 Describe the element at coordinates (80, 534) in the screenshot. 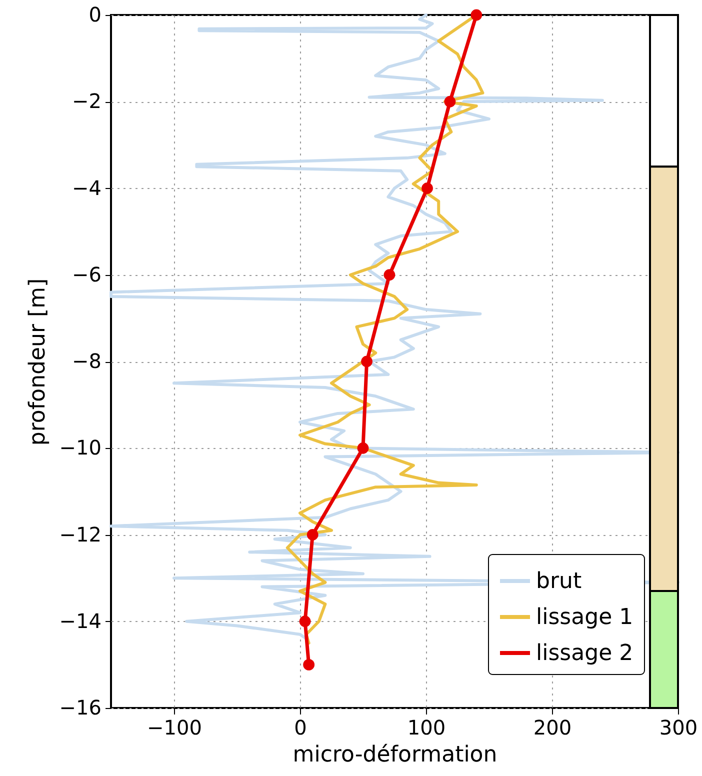

I see `y-tick-label: −12` at that location.